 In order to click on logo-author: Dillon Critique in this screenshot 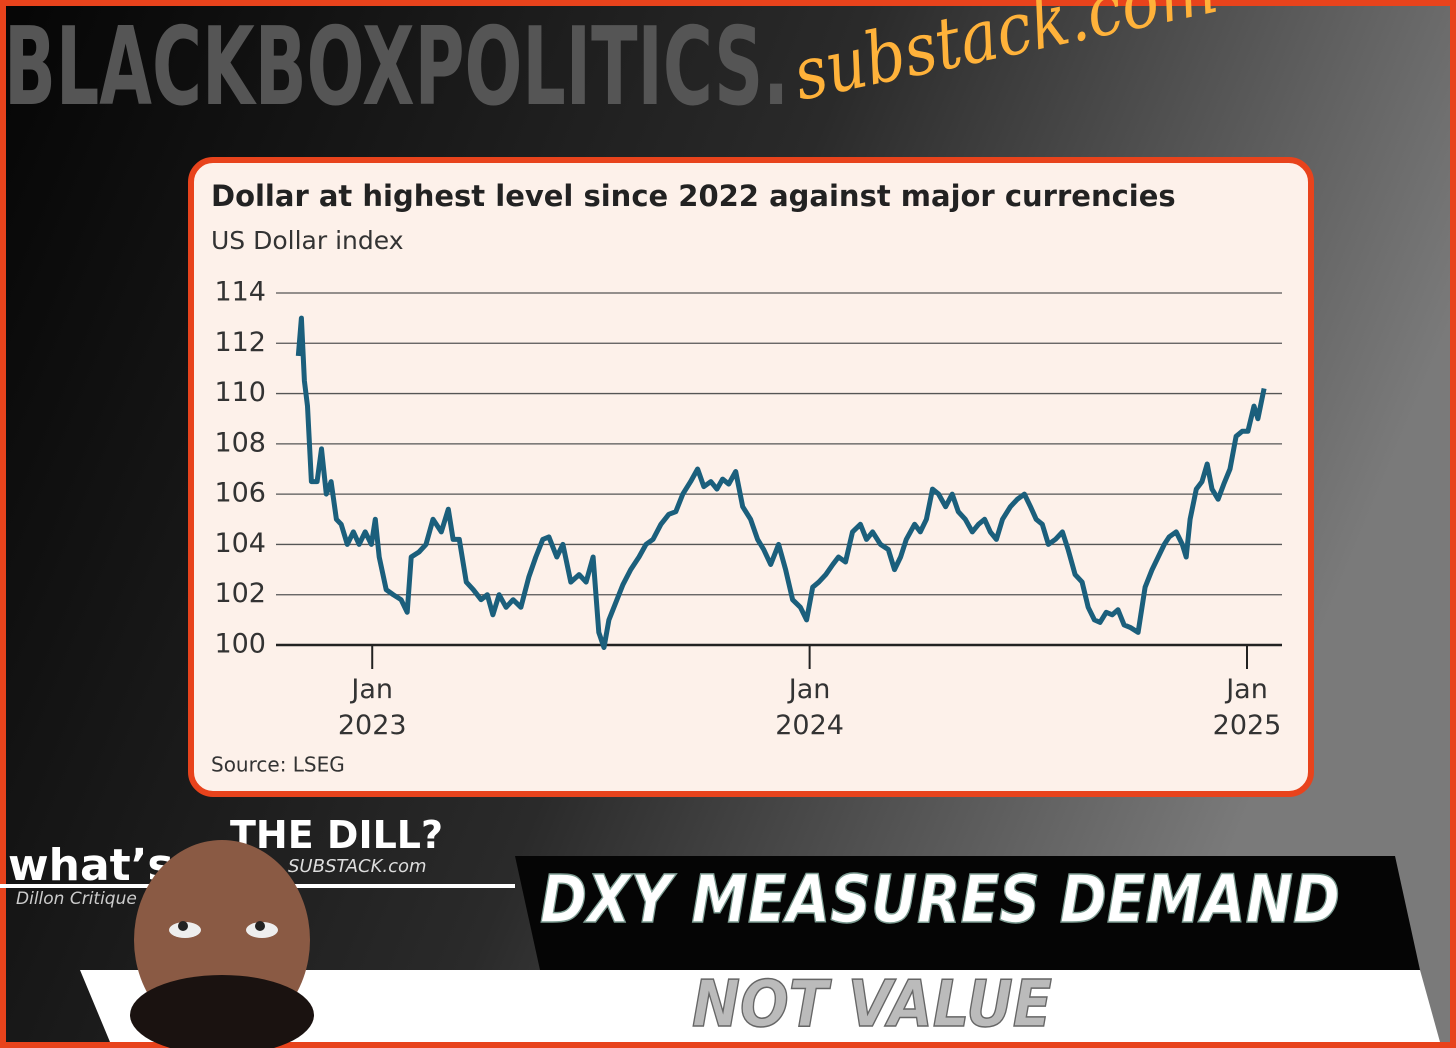, I will do `click(76, 899)`.